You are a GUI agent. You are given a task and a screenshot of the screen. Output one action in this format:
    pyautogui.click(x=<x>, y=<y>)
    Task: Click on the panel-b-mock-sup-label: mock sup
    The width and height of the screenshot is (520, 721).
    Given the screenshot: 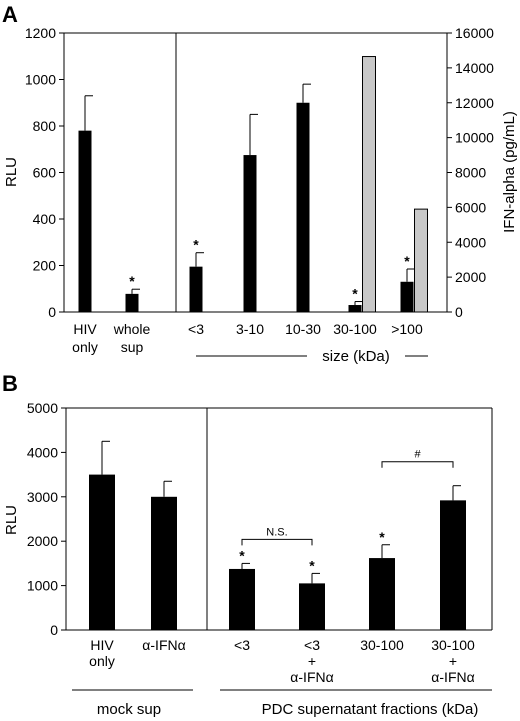 What is the action you would take?
    pyautogui.click(x=129, y=709)
    